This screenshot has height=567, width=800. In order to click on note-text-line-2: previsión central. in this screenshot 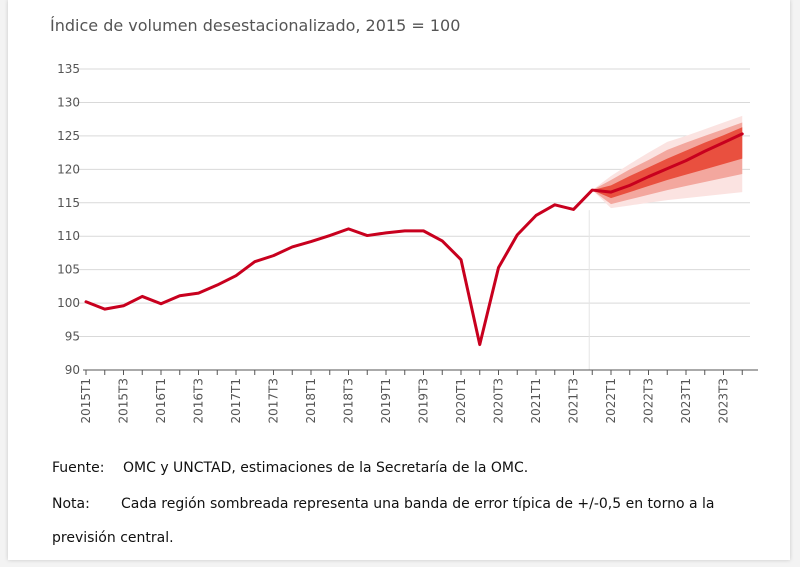, I will do `click(113, 538)`.